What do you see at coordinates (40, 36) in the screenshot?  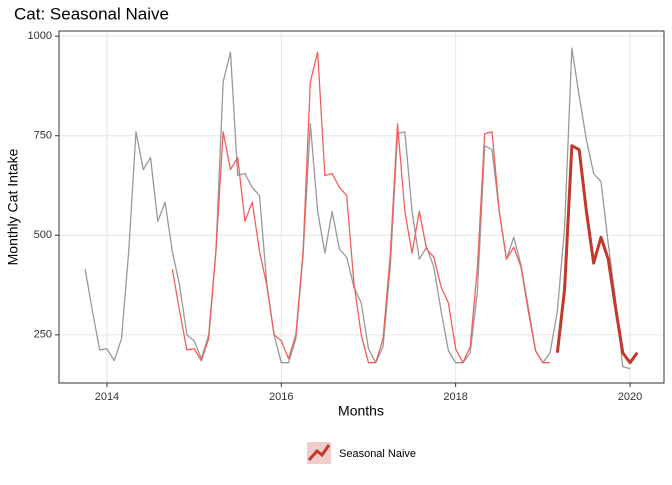 I see `y-tick-label: 1000` at bounding box center [40, 36].